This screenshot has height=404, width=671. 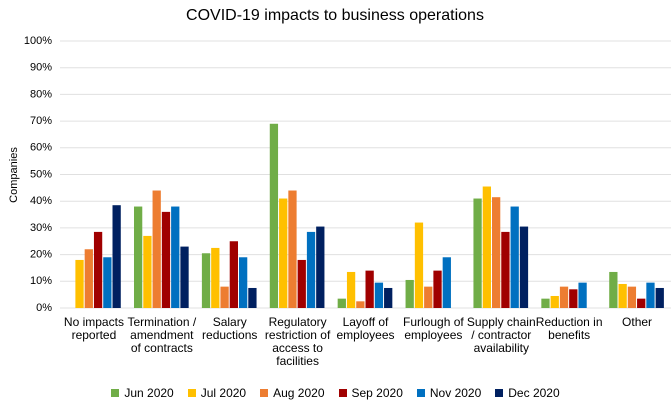 What do you see at coordinates (41, 68) in the screenshot?
I see `y-tick-label: 90%` at bounding box center [41, 68].